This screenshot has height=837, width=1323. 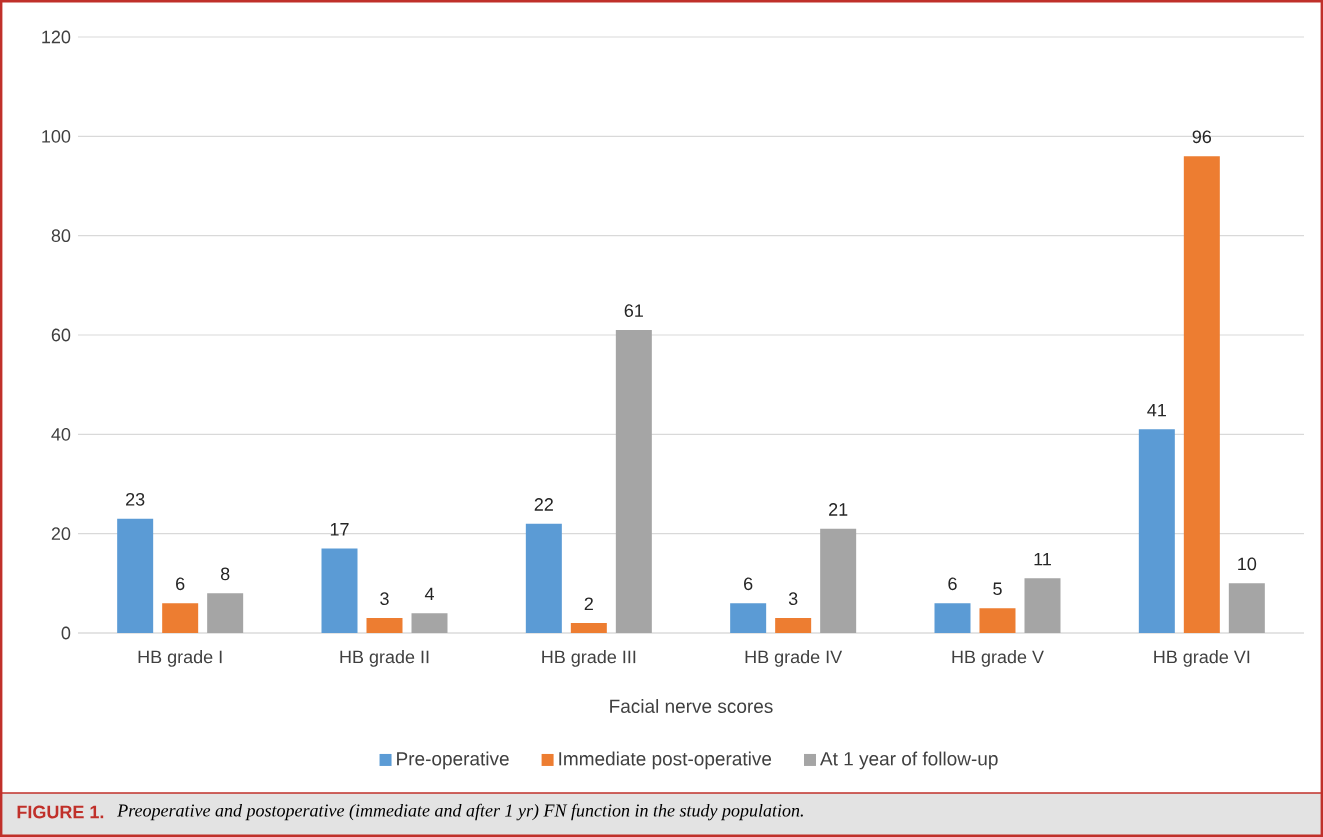 I want to click on data-label: 5, so click(x=997, y=589).